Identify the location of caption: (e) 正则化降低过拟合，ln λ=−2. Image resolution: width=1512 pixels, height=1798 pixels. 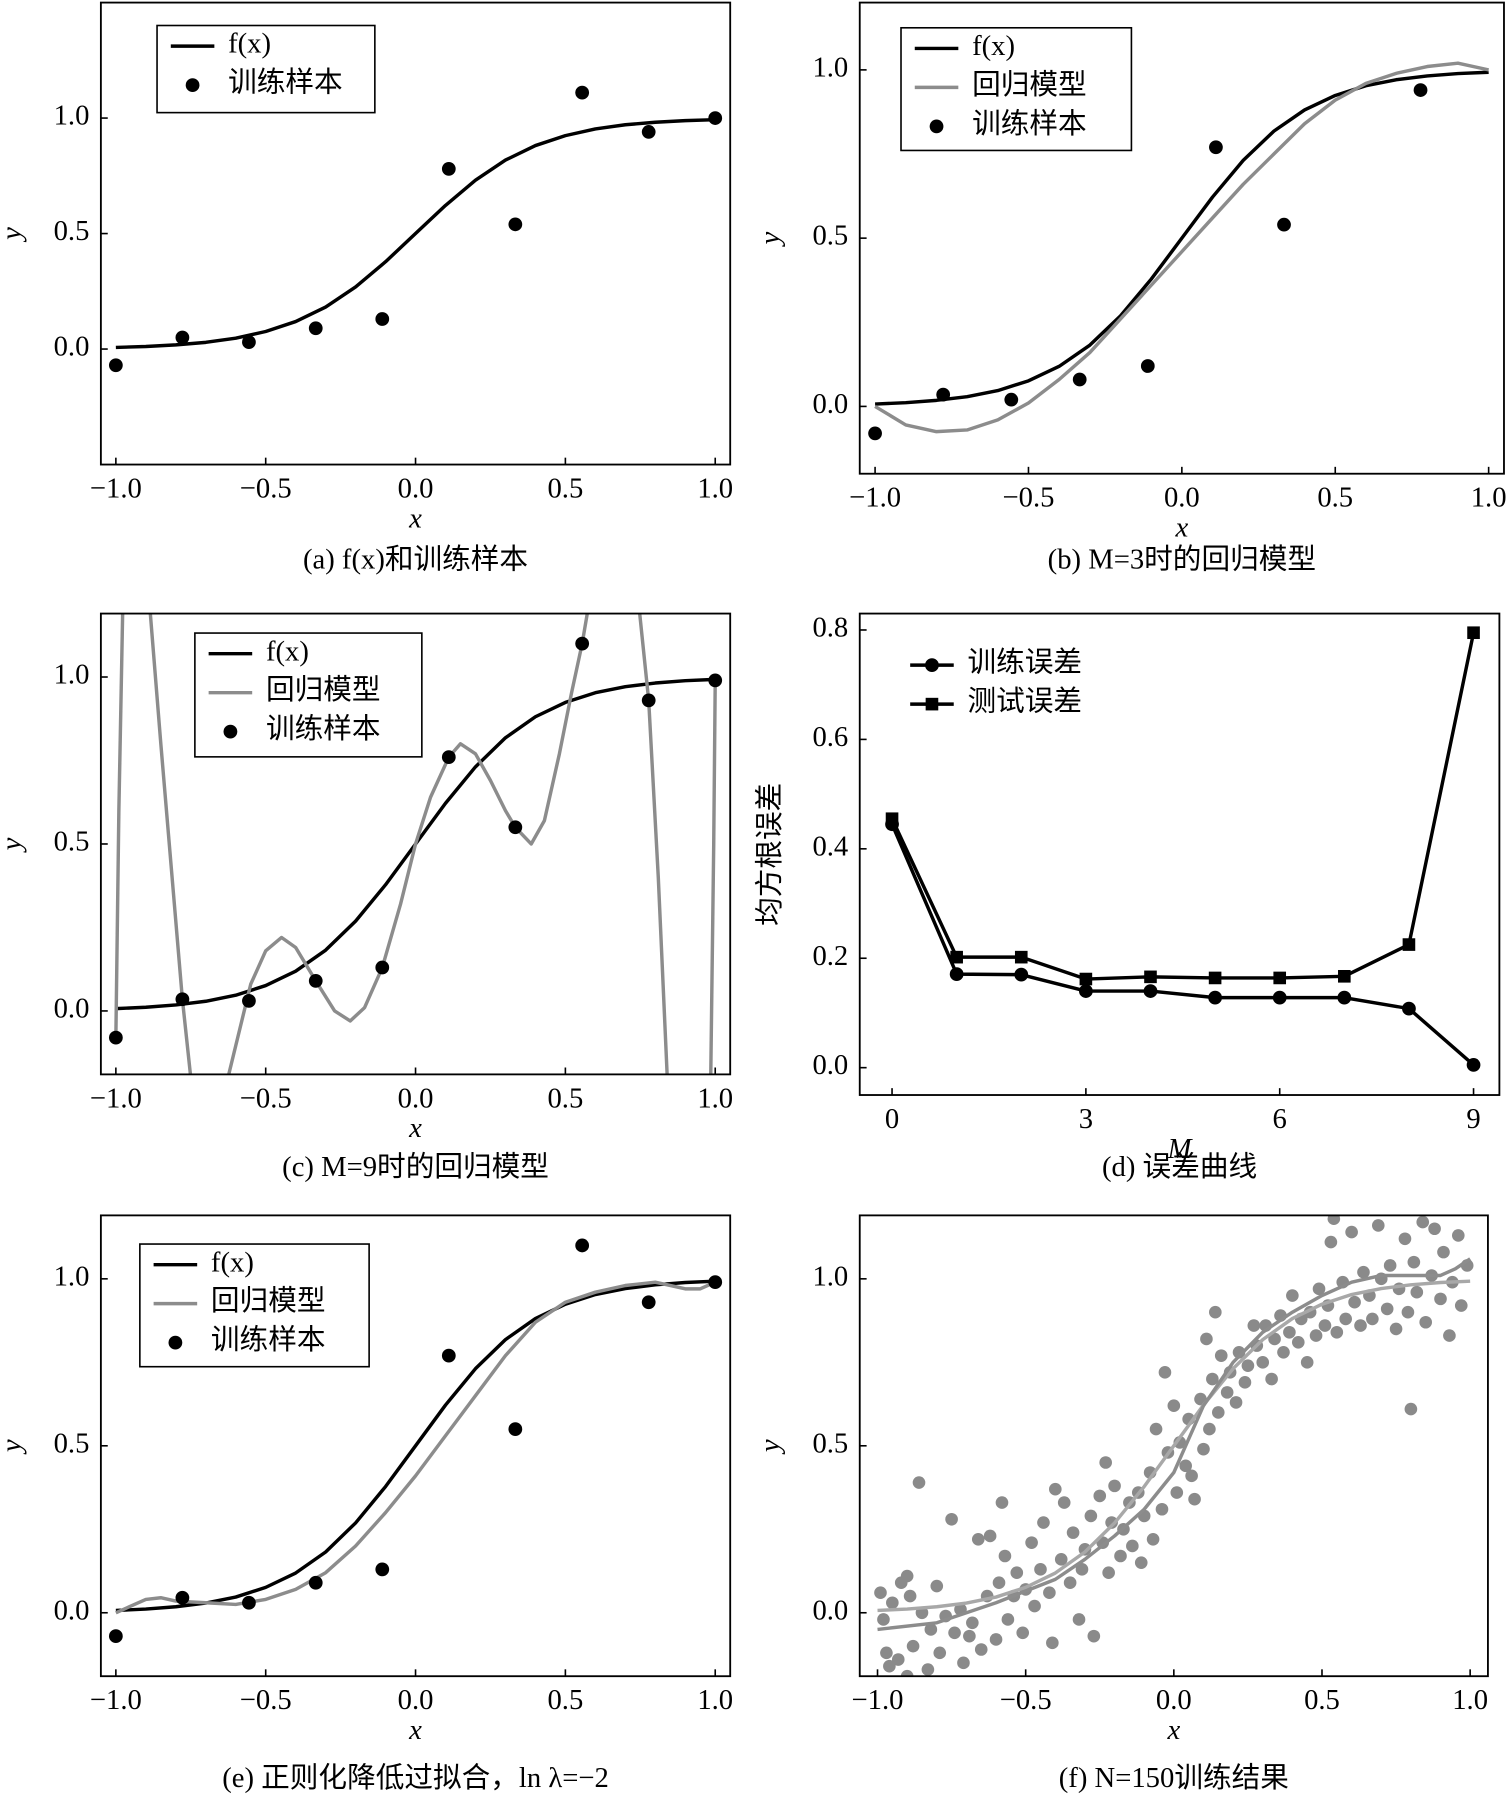
(415, 1778).